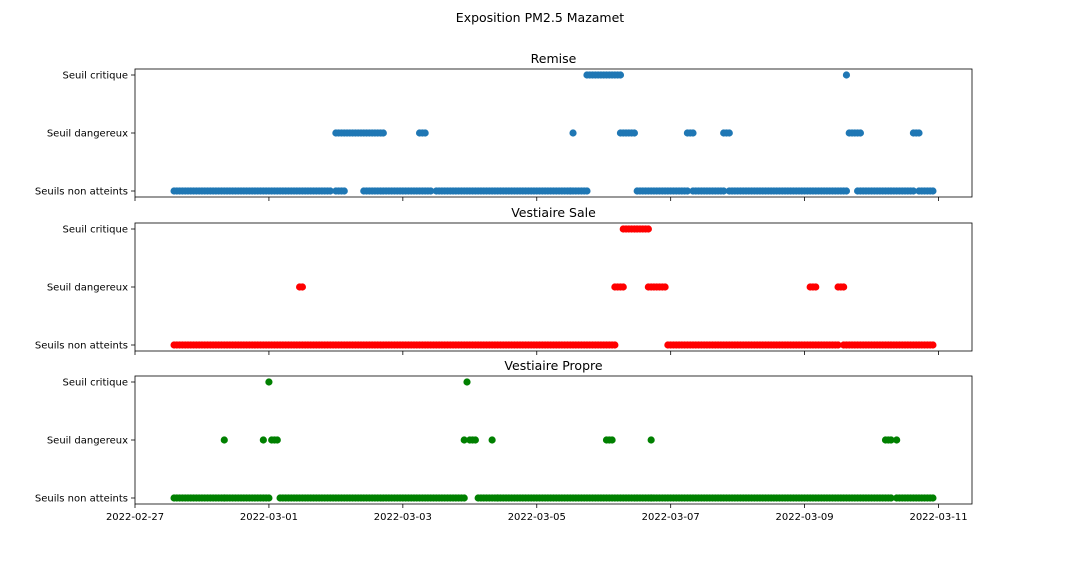 The image size is (1080, 576). Describe the element at coordinates (938, 517) in the screenshot. I see `x-tick-label: 2022-03-11` at that location.